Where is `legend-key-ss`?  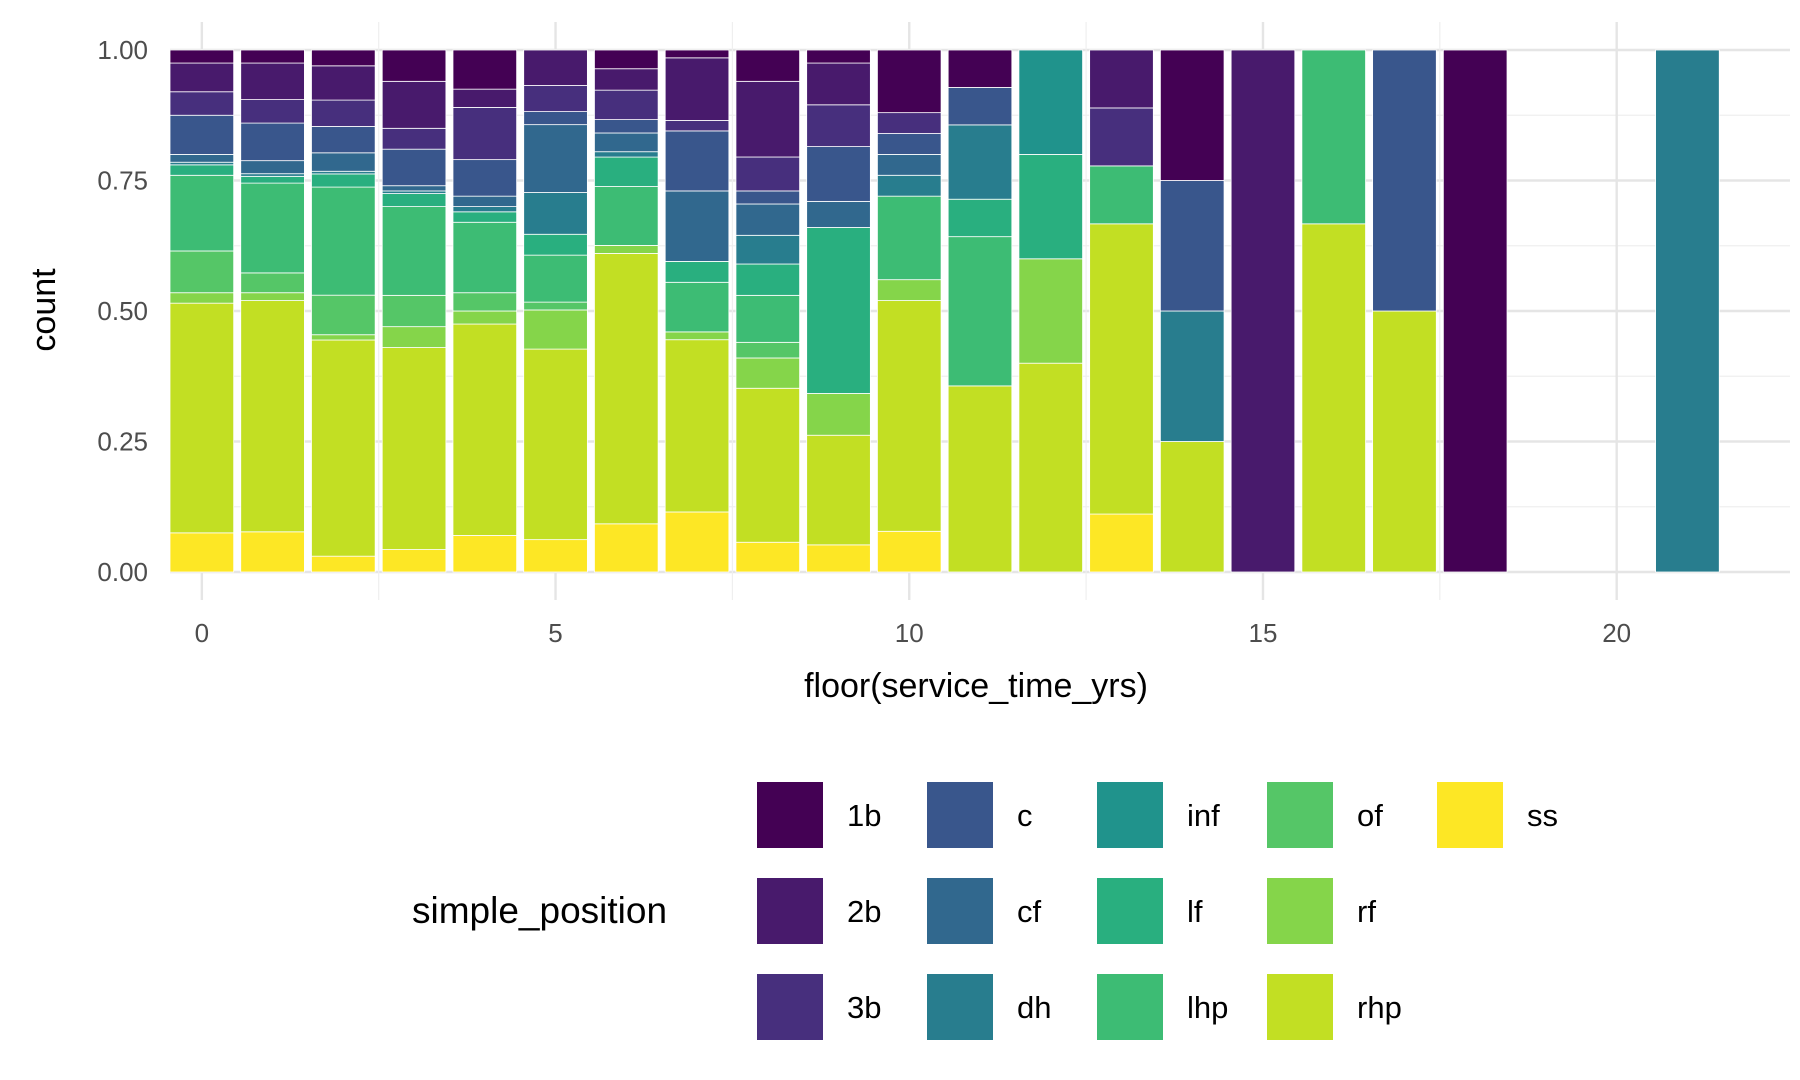
legend-key-ss is located at coordinates (1470, 815).